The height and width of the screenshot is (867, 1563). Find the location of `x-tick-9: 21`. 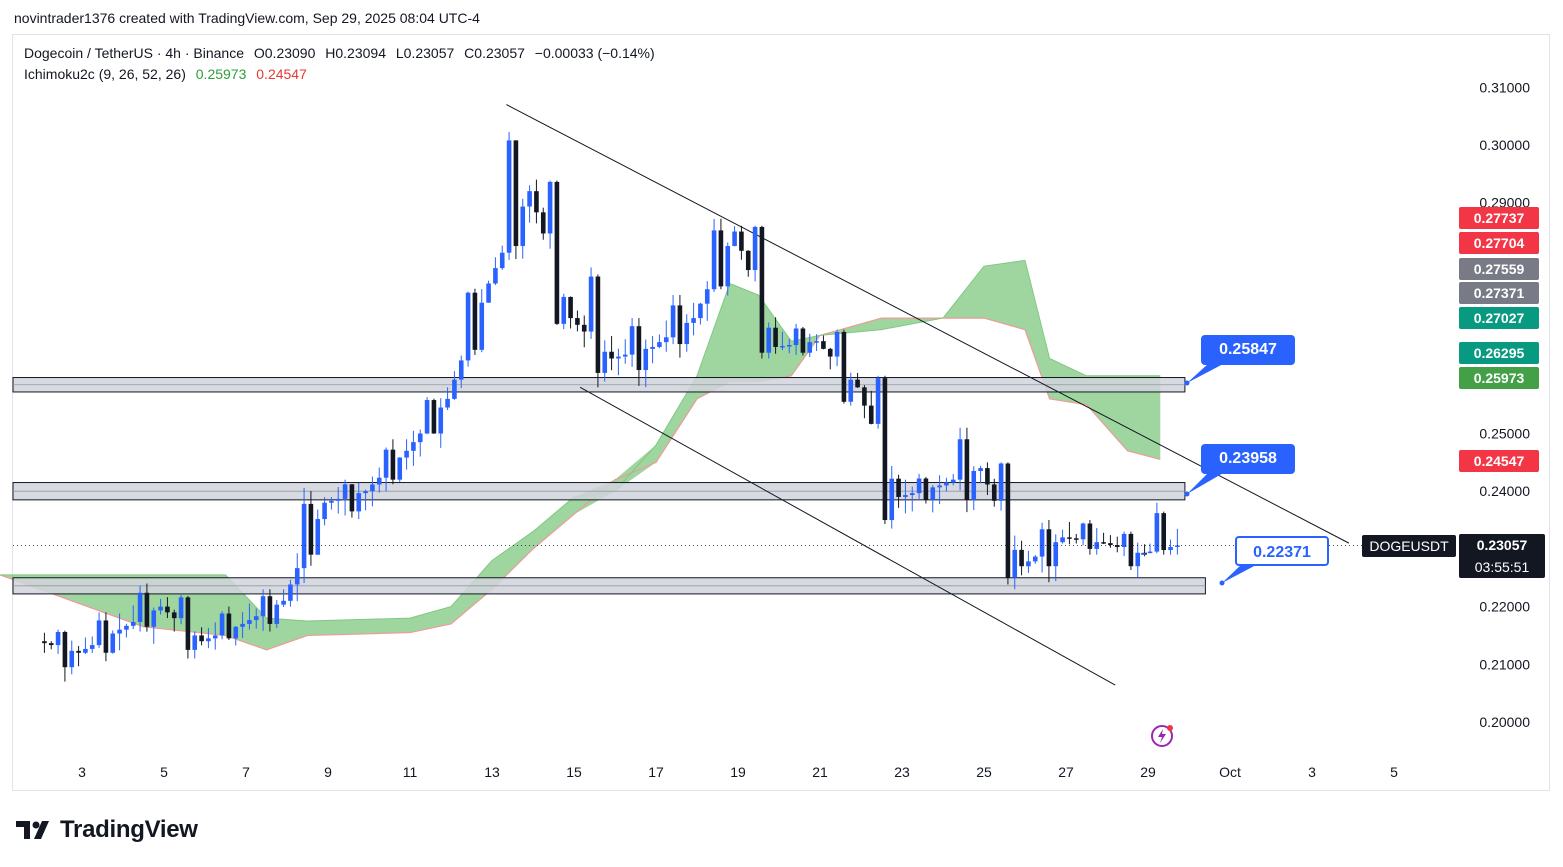

x-tick-9: 21 is located at coordinates (820, 772).